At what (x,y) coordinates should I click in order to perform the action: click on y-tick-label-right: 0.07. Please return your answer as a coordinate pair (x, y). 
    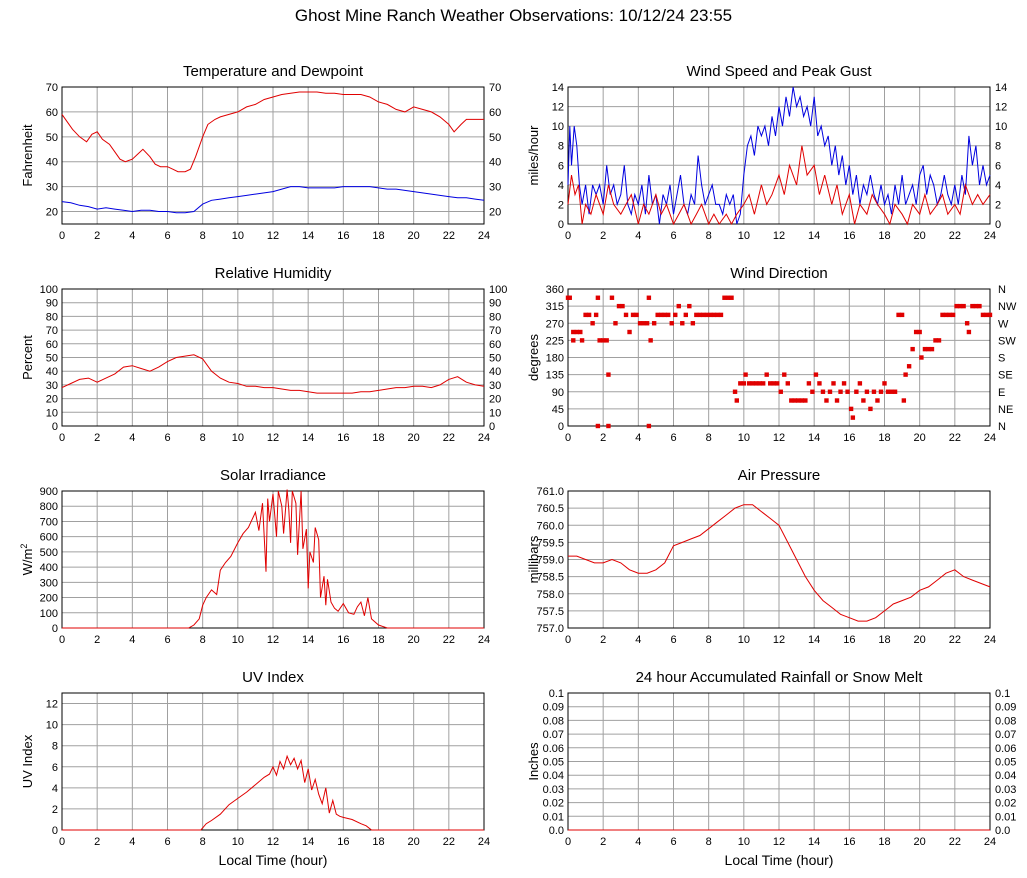
    Looking at the image, I should click on (1005, 735).